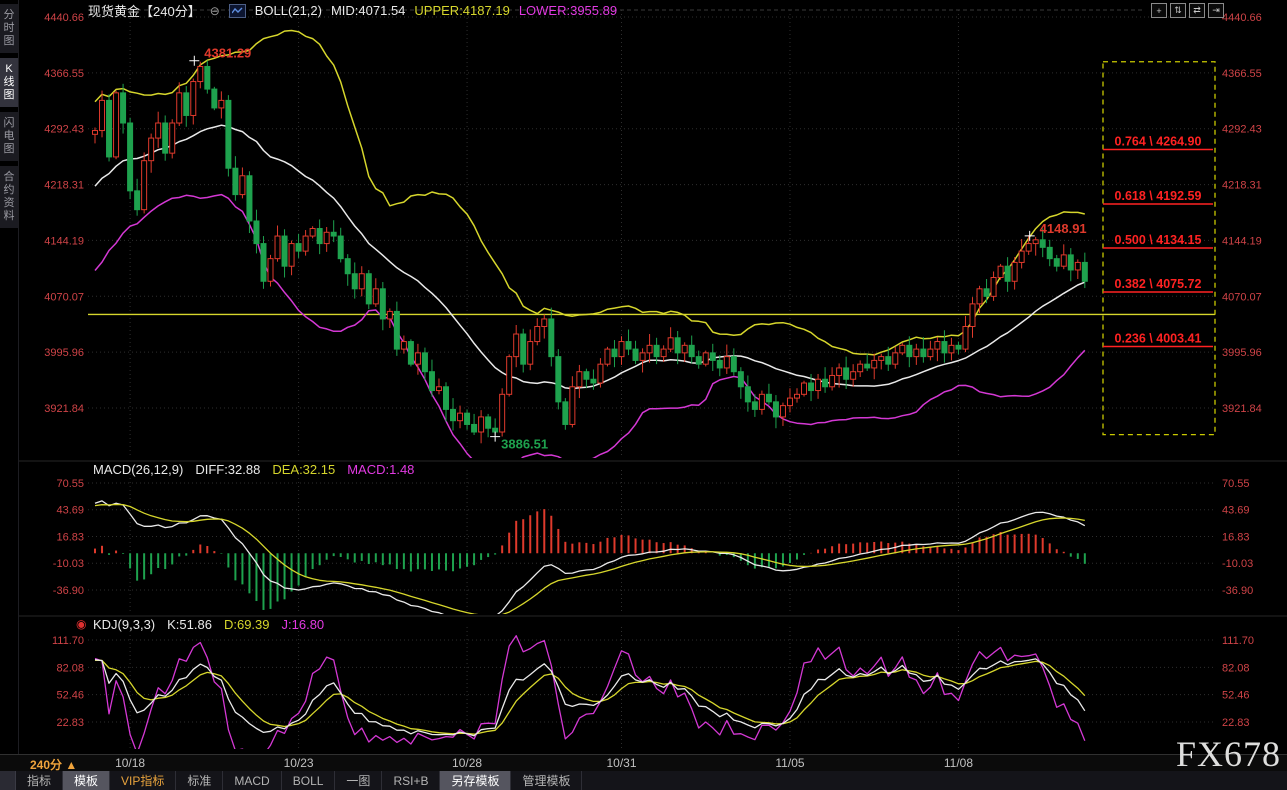 The image size is (1287, 790). Describe the element at coordinates (958, 763) in the screenshot. I see `date-label: 11/08` at that location.